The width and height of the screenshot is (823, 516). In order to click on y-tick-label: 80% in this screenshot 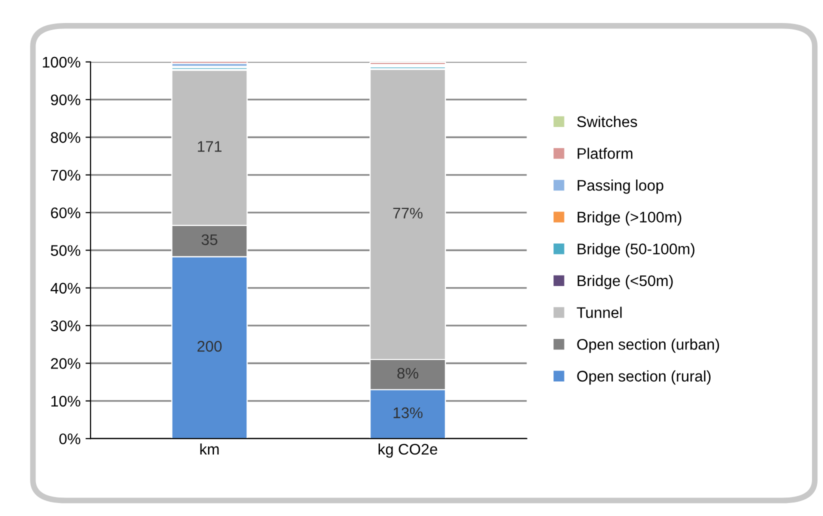, I will do `click(65, 137)`.